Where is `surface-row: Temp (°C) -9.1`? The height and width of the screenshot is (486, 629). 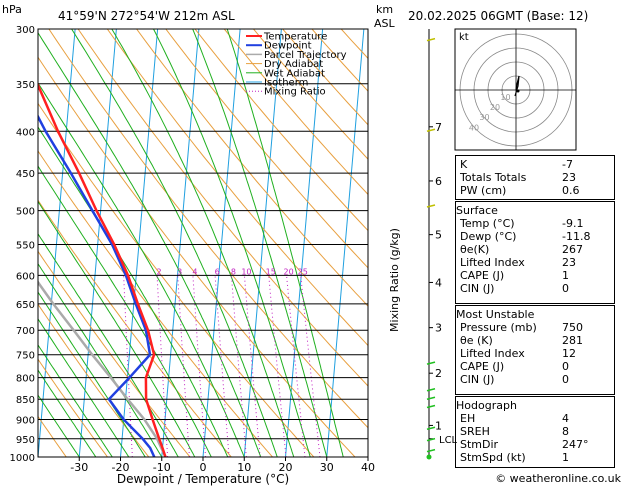 surface-row: Temp (°C) -9.1 is located at coordinates (535, 223).